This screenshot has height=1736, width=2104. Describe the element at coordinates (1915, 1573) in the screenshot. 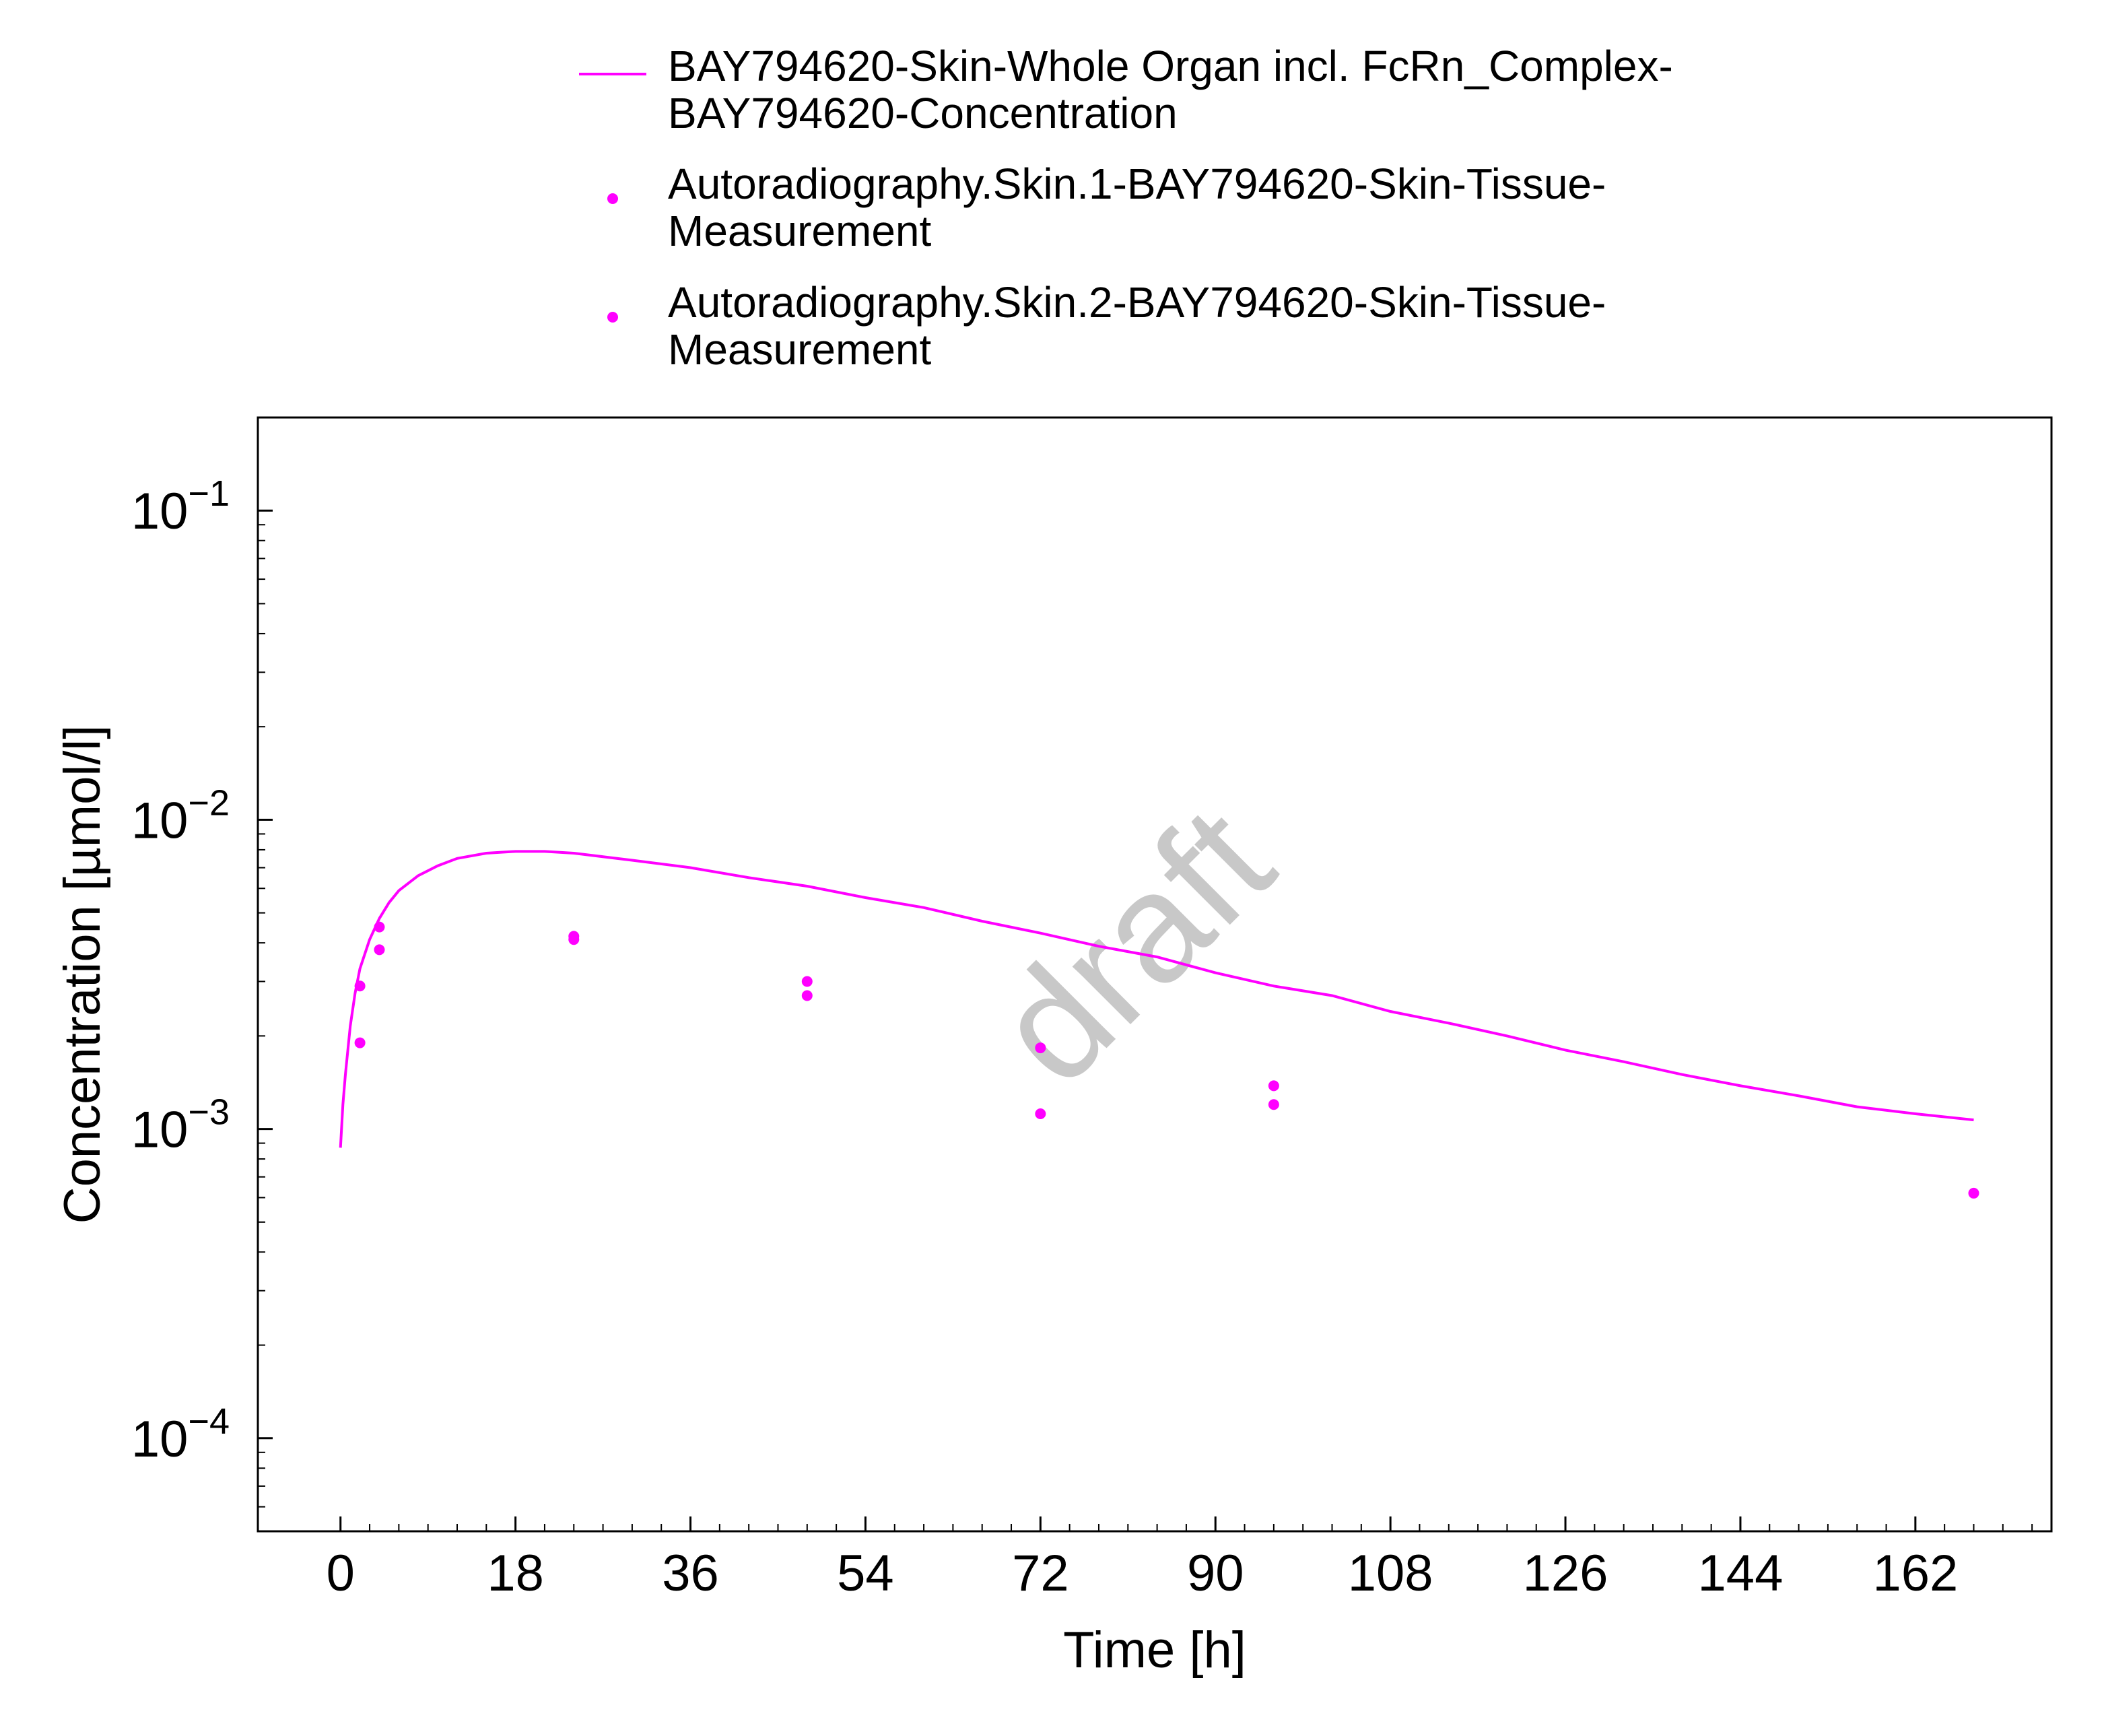

I see `x-tick-label: 162` at that location.